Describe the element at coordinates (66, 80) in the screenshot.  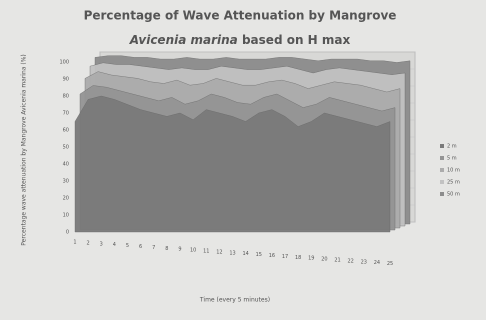
I see `y-tick-label: 90` at that location.